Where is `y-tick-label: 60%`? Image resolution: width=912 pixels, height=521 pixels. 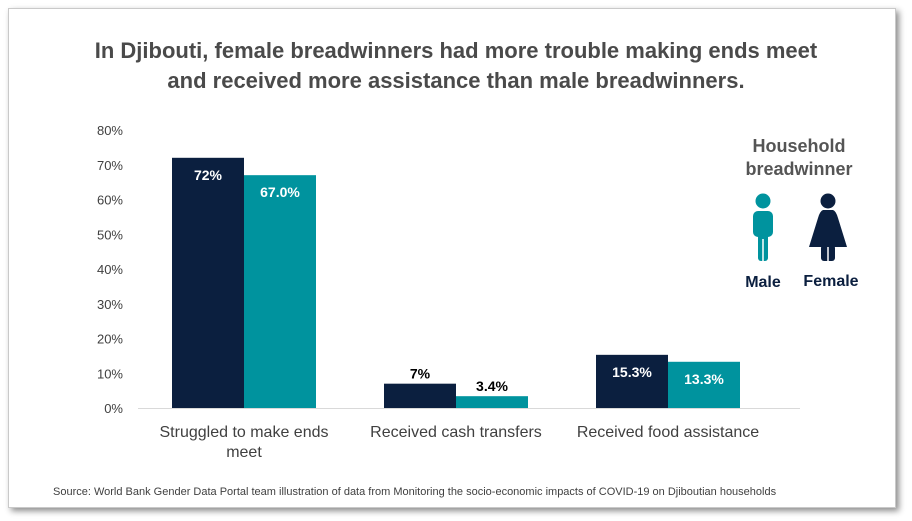
y-tick-label: 60% is located at coordinates (110, 200).